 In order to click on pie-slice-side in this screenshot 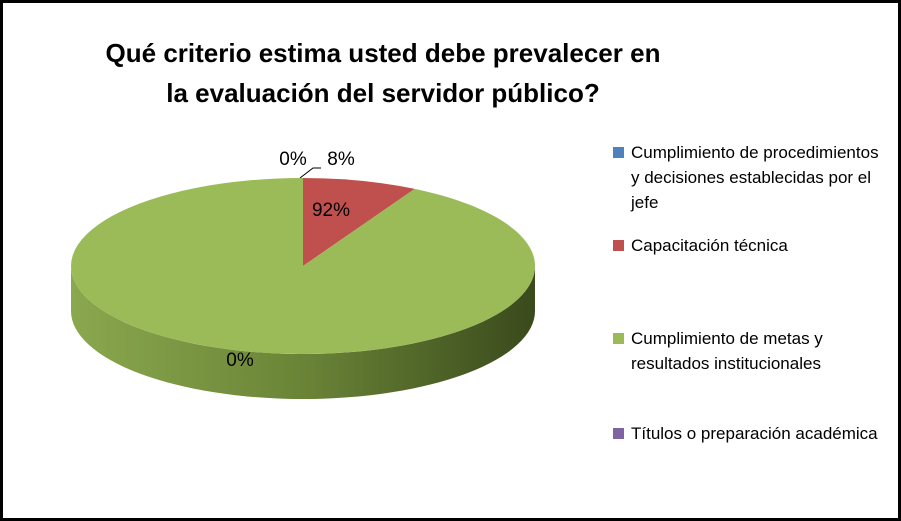, I will do `click(303, 332)`.